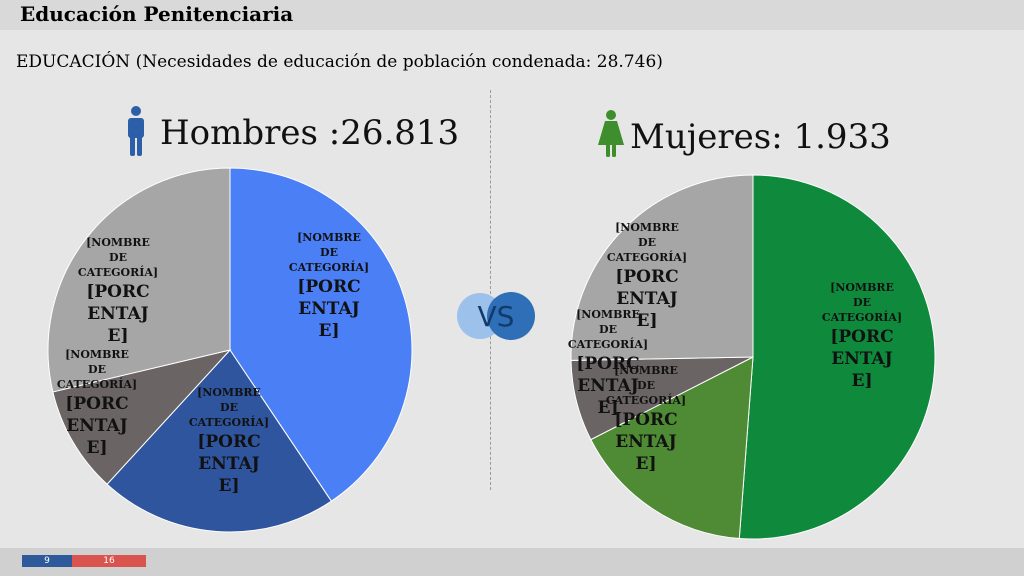 This screenshot has width=1024, height=576. What do you see at coordinates (647, 276) in the screenshot?
I see `women-slice-4-label: [NOMBRE DE CATEGORÍA] [PORC ENTAJ E]` at bounding box center [647, 276].